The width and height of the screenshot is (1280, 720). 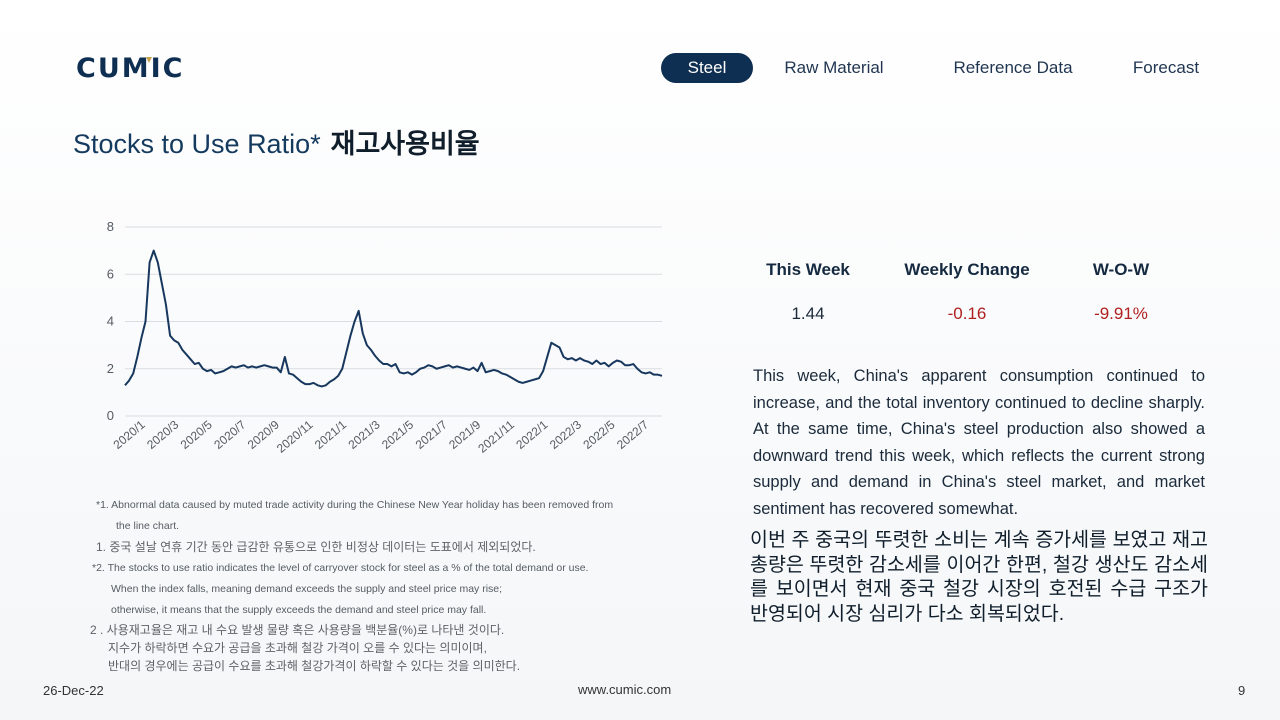 What do you see at coordinates (148, 526) in the screenshot?
I see `note-1-en-line-2: the line chart.` at bounding box center [148, 526].